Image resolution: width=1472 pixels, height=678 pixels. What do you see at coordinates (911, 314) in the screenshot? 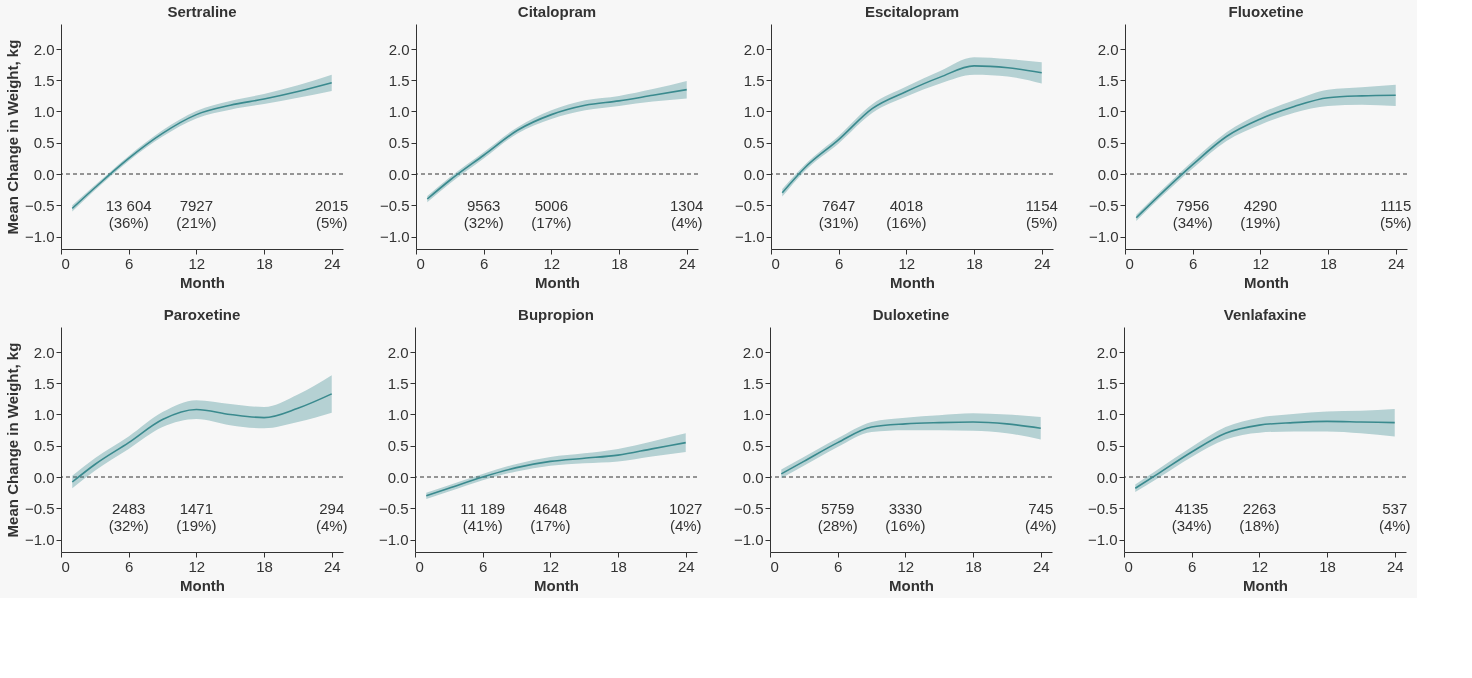
I see `chart-title: Duloxetine` at bounding box center [911, 314].